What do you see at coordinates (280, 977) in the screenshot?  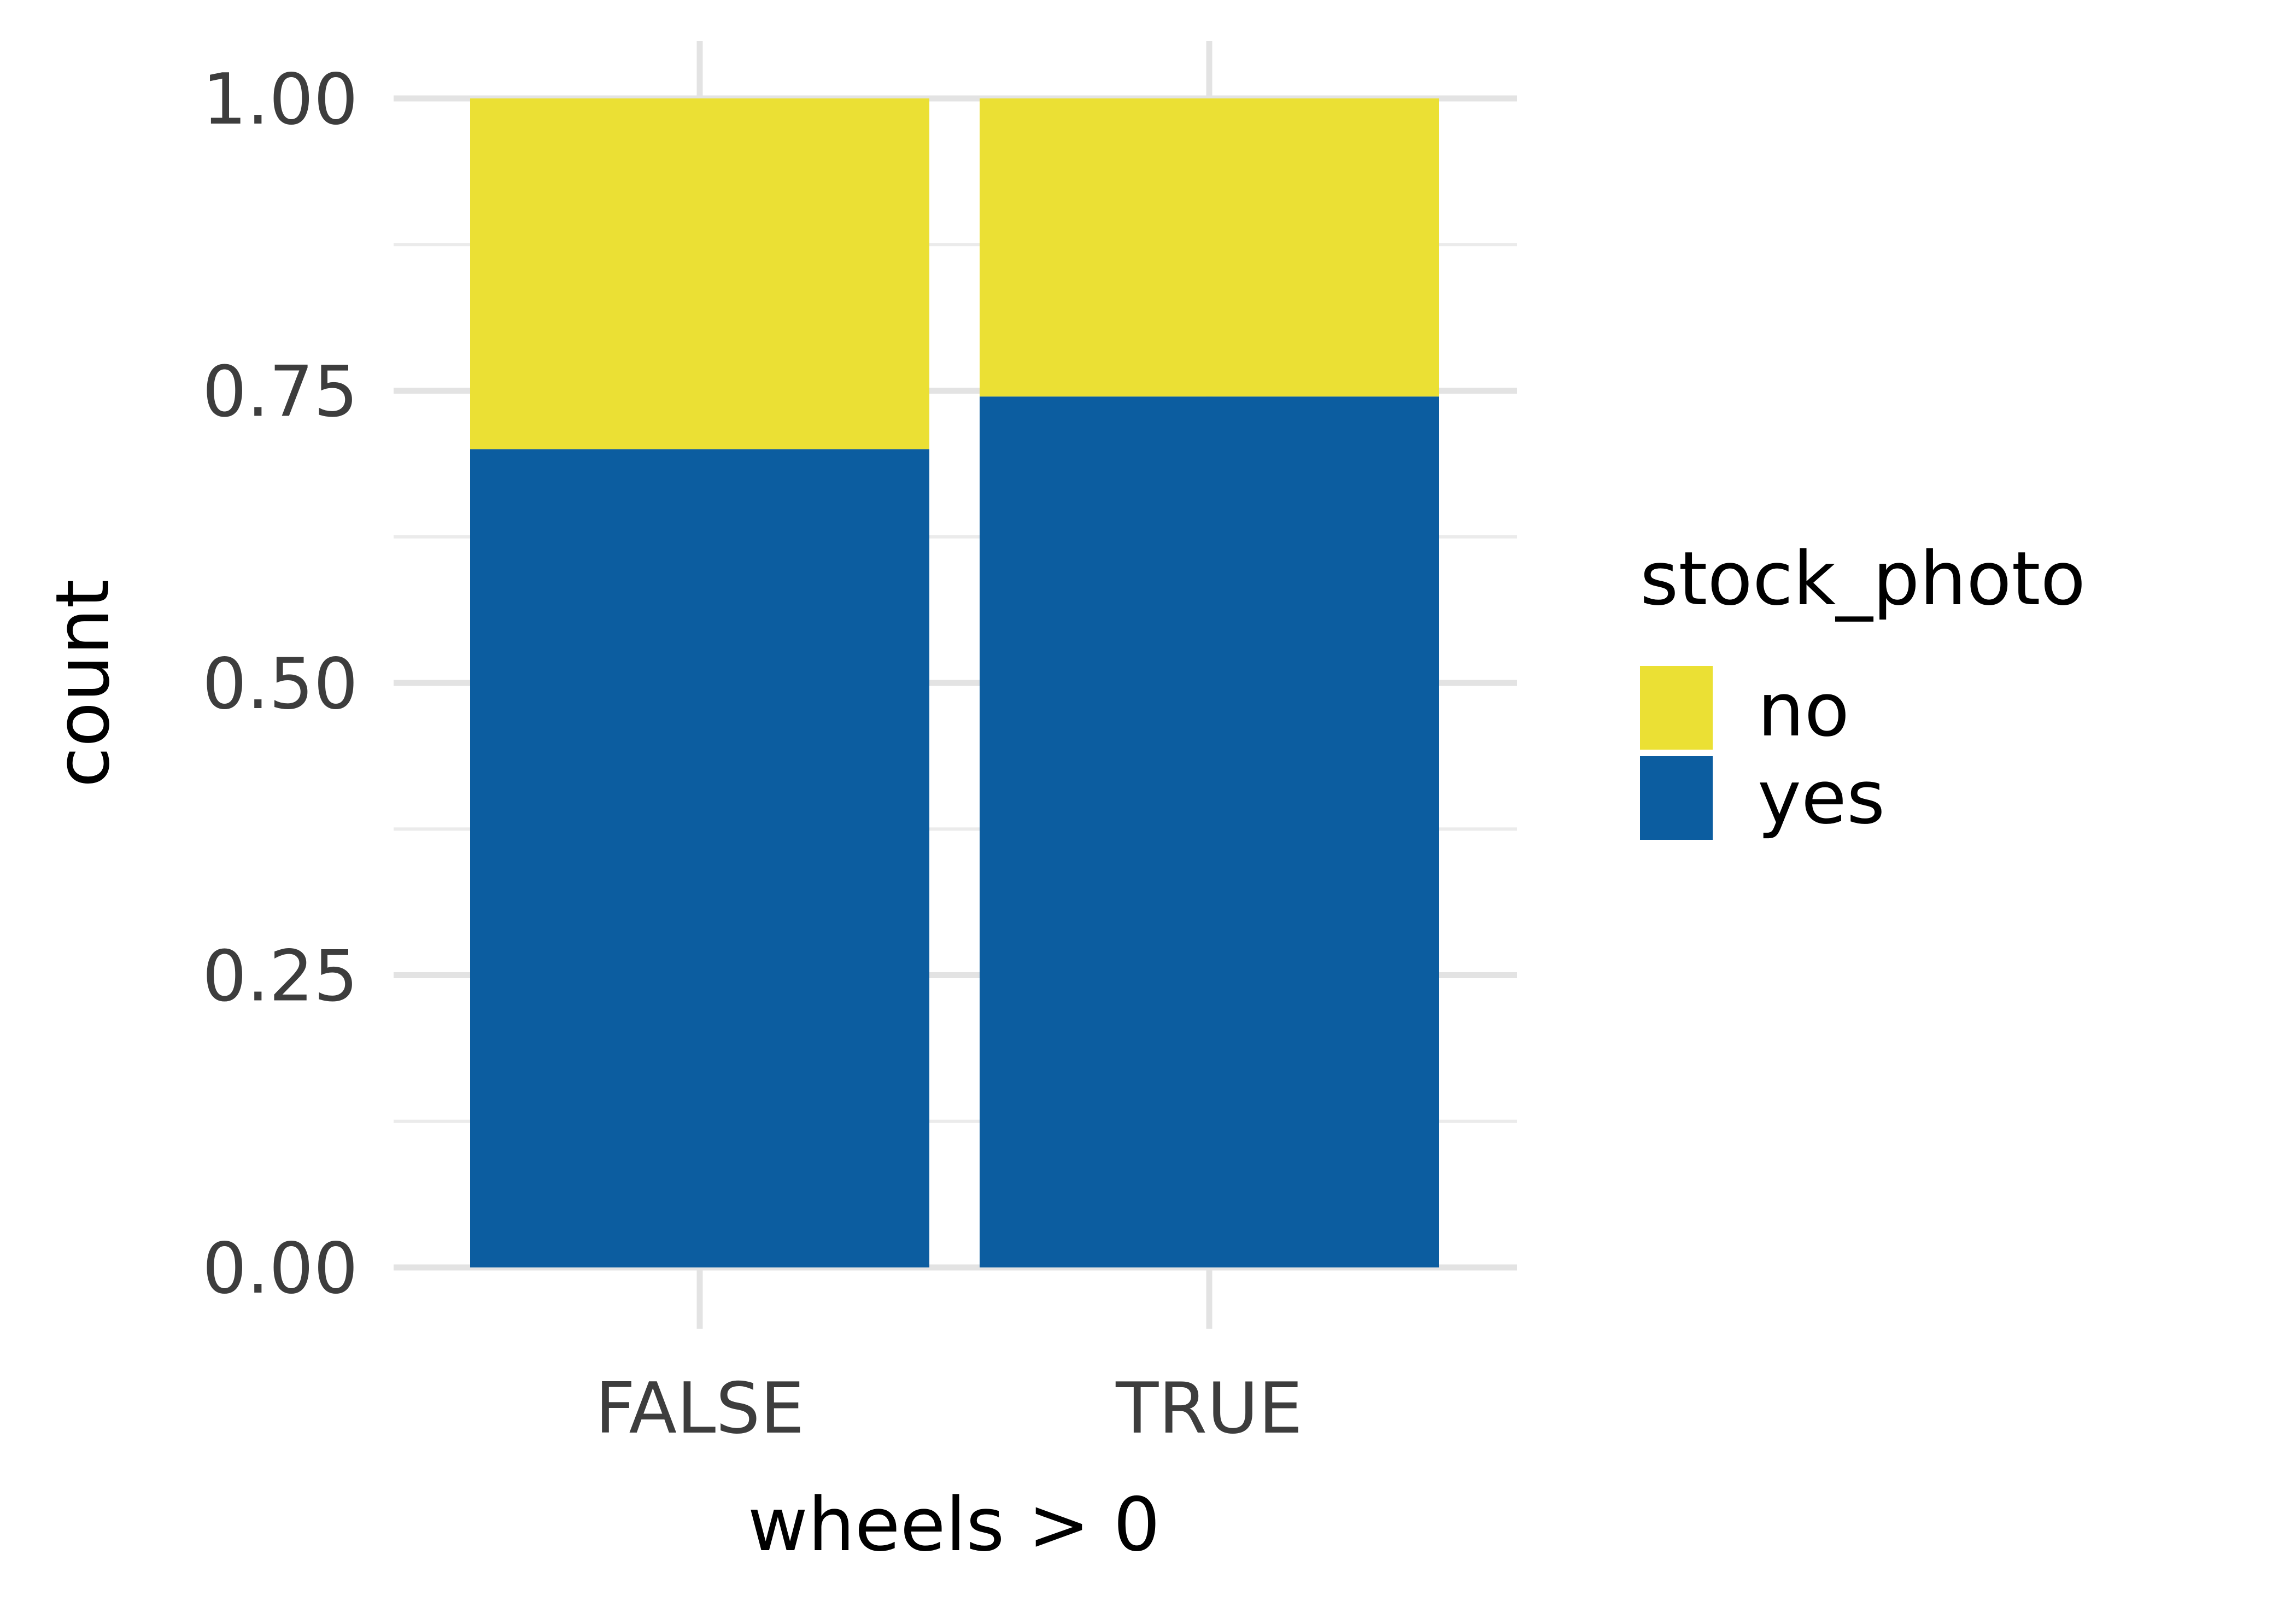 I see `y-tick-label: 0.25` at bounding box center [280, 977].